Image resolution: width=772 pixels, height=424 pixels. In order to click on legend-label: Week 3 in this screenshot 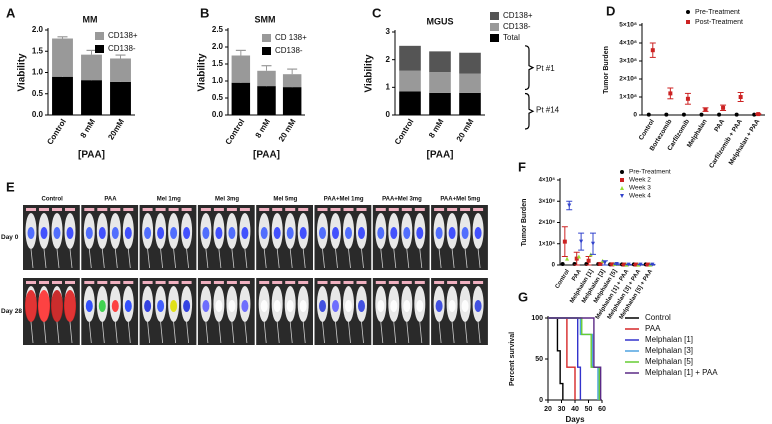, I will do `click(640, 188)`.